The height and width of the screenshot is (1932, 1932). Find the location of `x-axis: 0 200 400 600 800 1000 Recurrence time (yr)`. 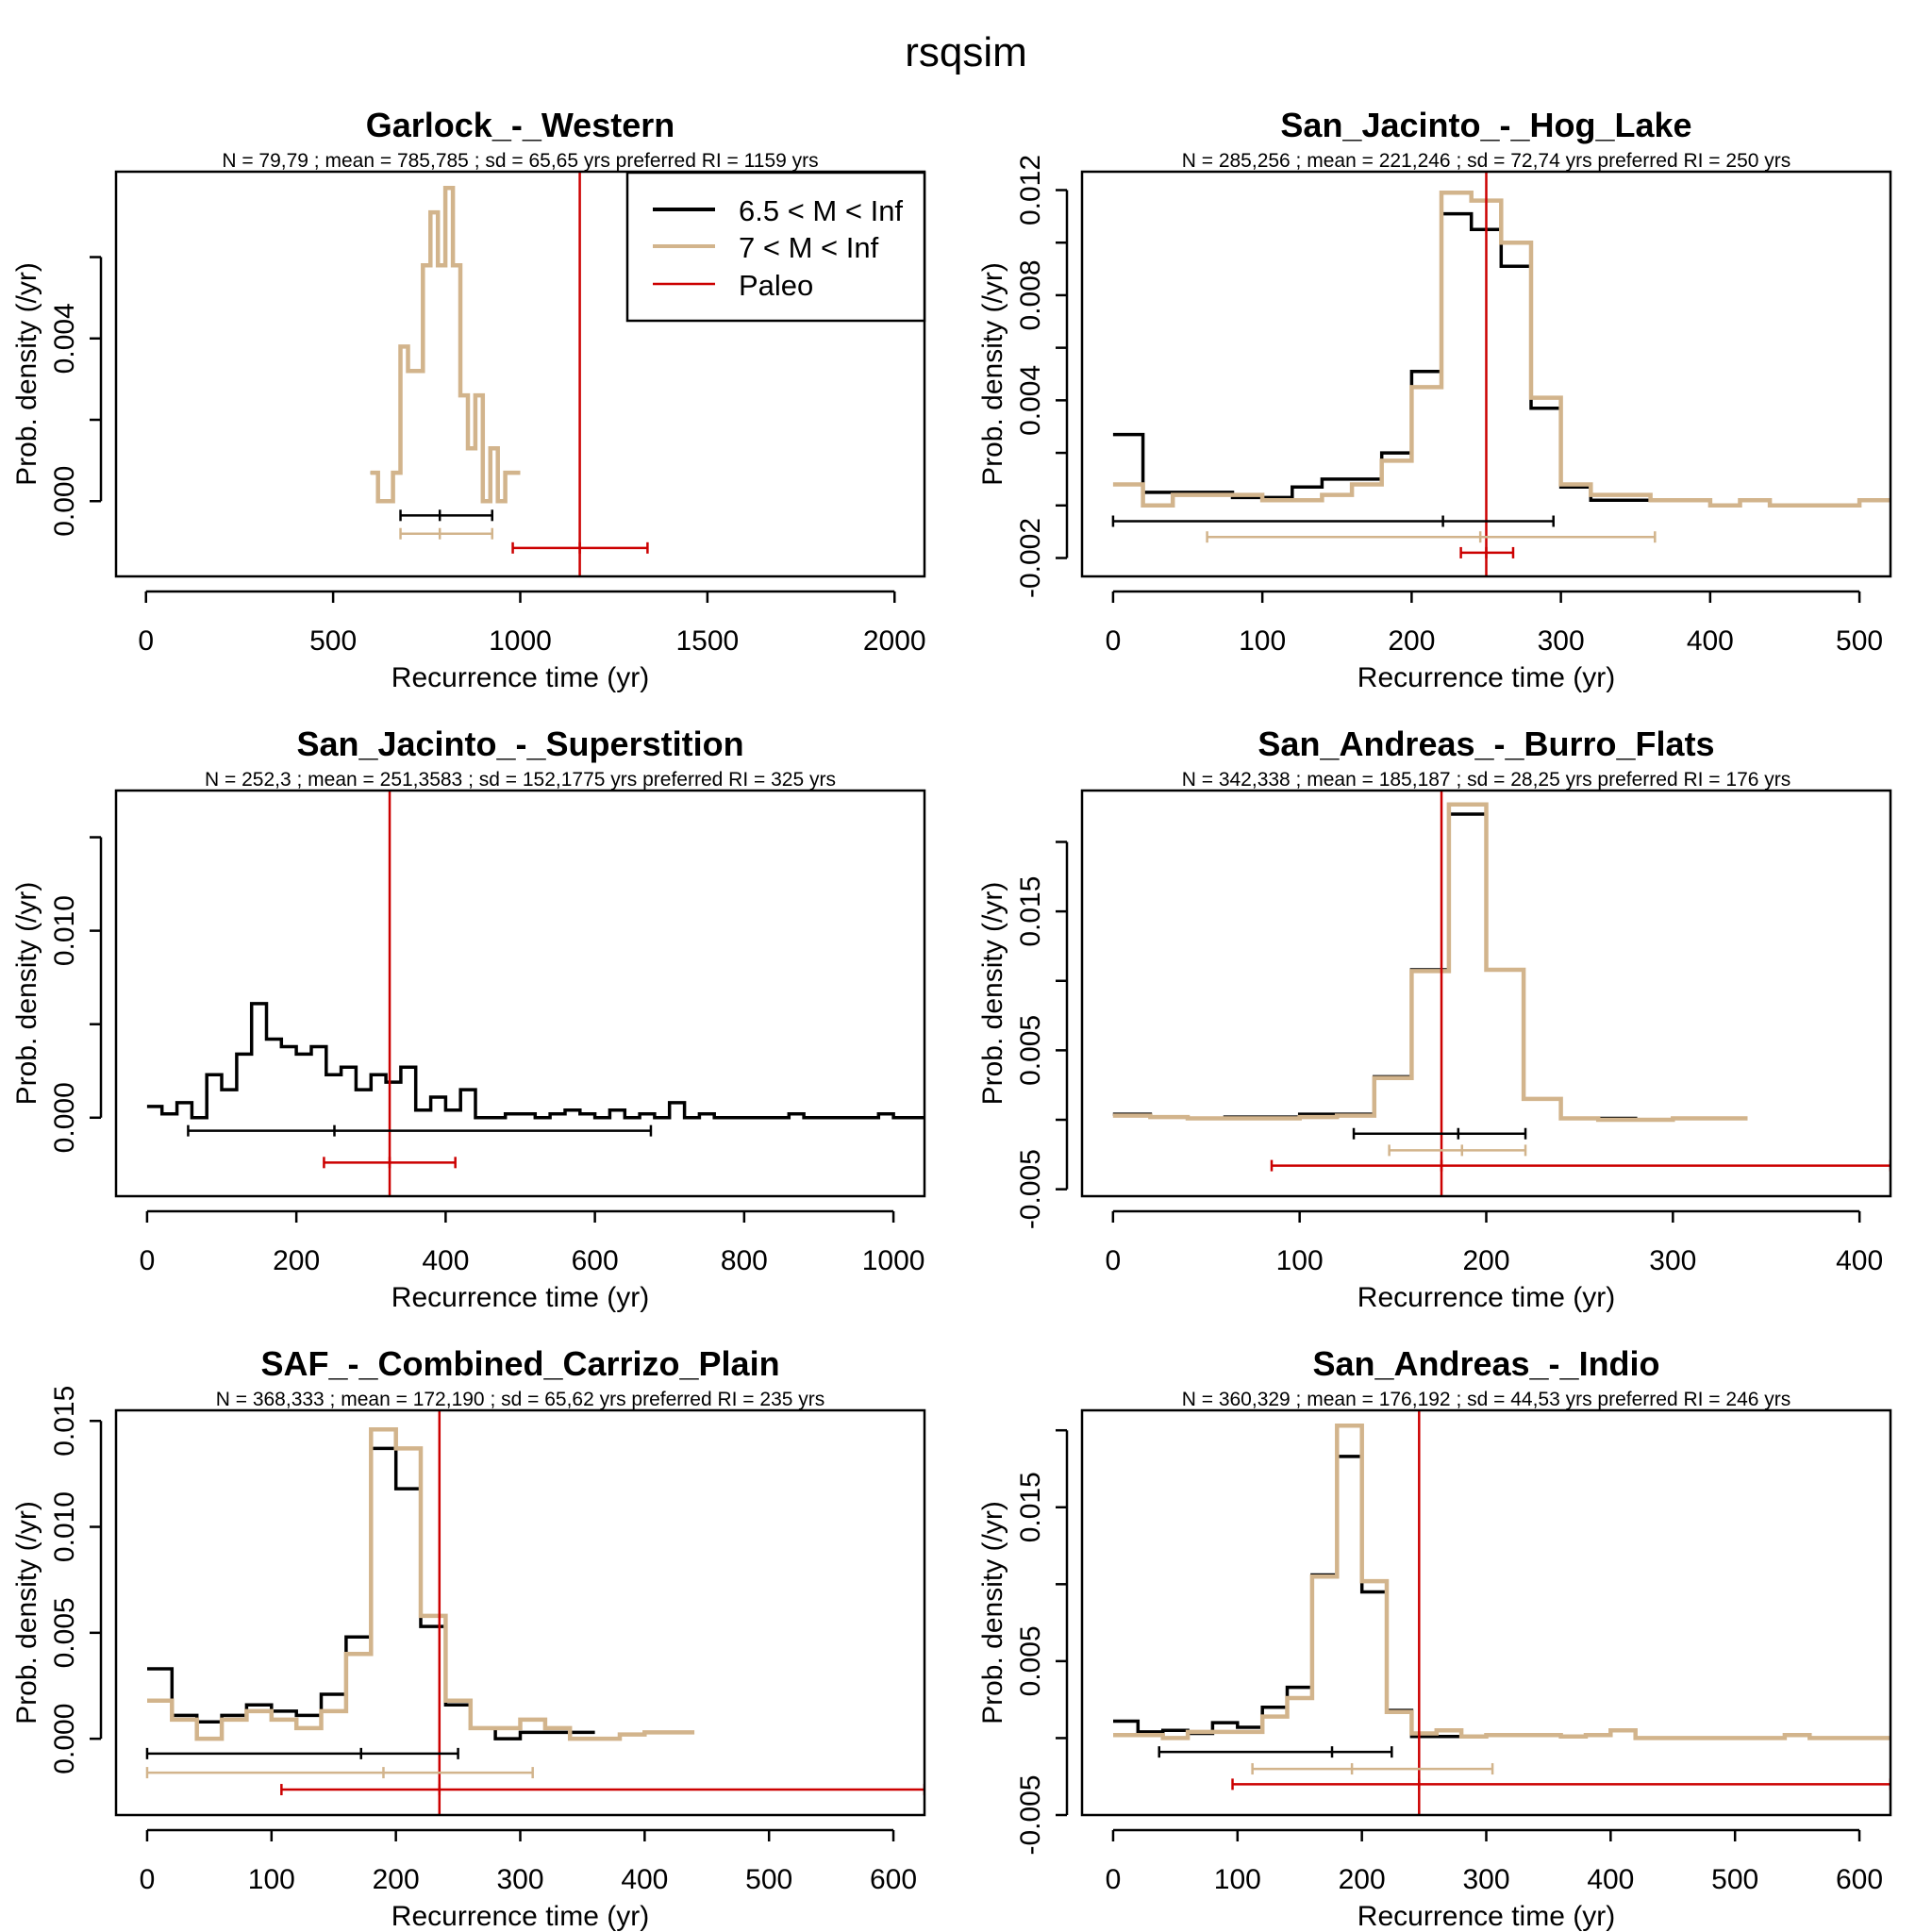

x-axis: 0 200 400 600 800 1000 Recurrence time (yr) is located at coordinates (533, 1261).